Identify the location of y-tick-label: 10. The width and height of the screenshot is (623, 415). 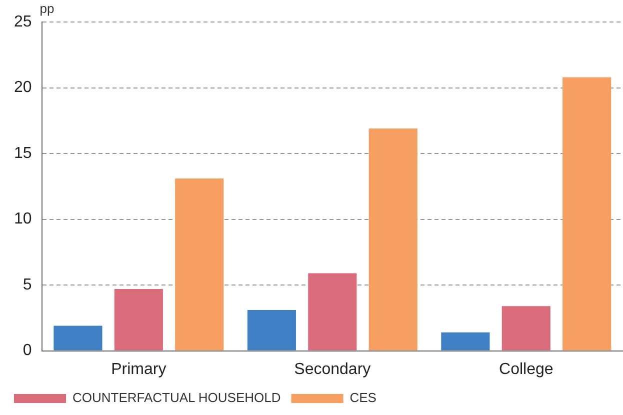
(23, 219).